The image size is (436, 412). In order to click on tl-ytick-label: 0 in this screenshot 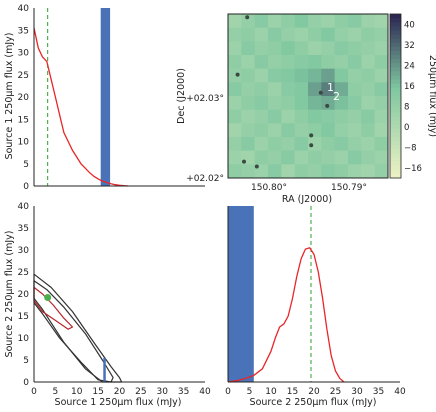, I will do `click(26, 187)`.